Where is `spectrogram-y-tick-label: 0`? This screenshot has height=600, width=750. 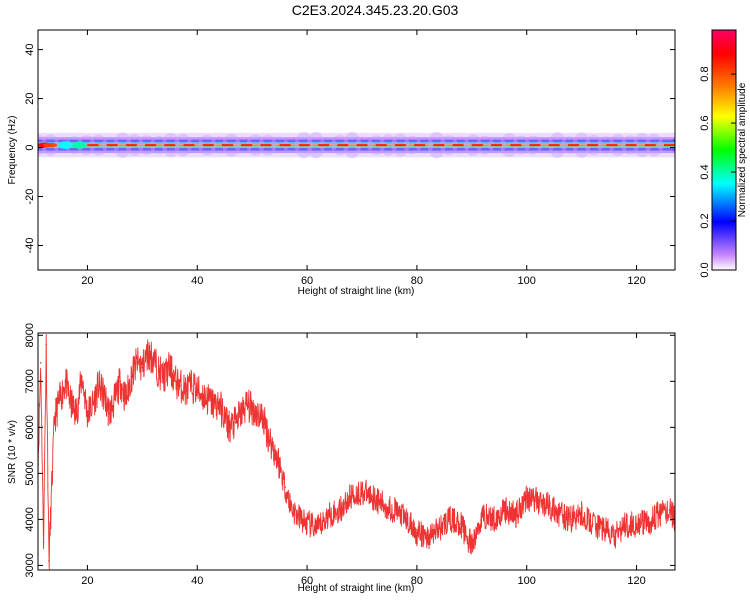 spectrogram-y-tick-label: 0 is located at coordinates (30, 147).